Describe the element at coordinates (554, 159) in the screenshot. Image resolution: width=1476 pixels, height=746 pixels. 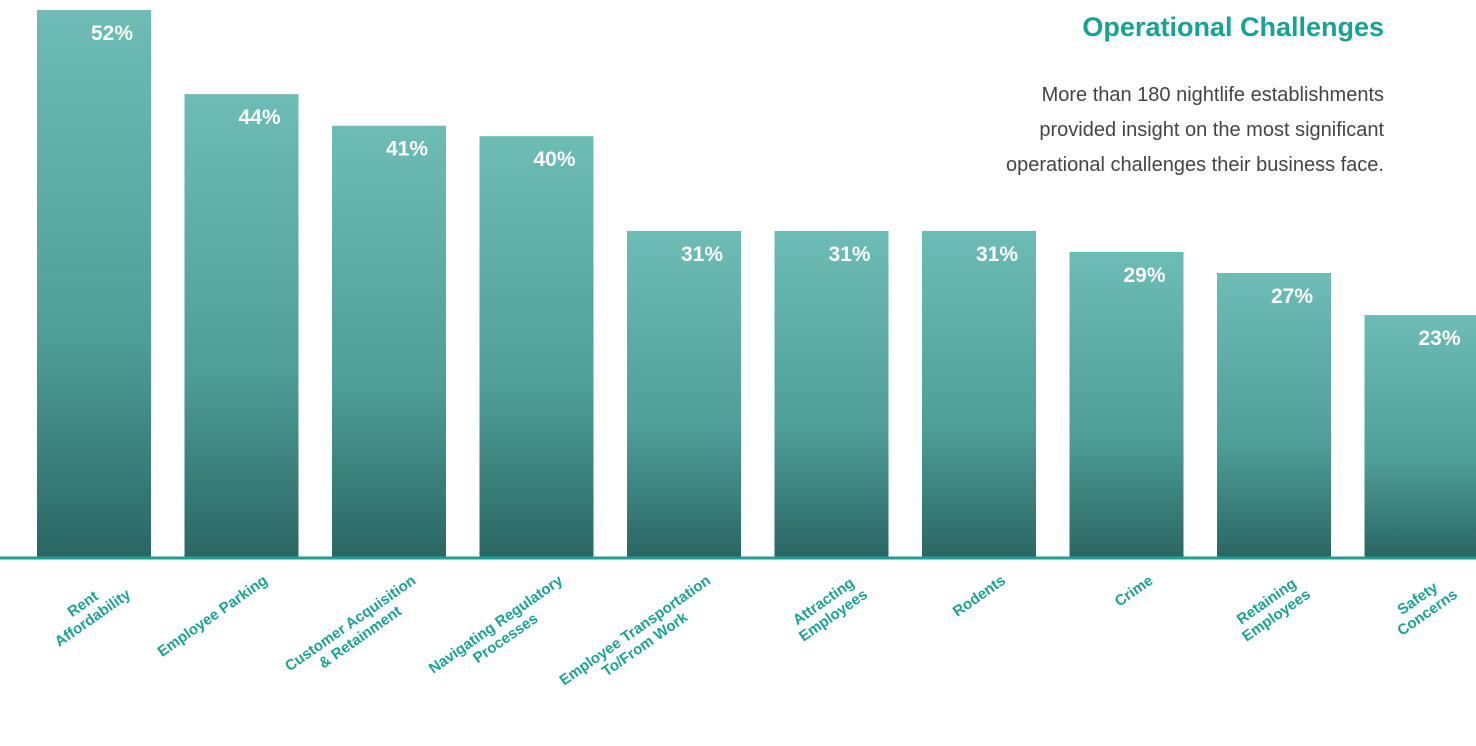
I see `value-label: 40%` at that location.